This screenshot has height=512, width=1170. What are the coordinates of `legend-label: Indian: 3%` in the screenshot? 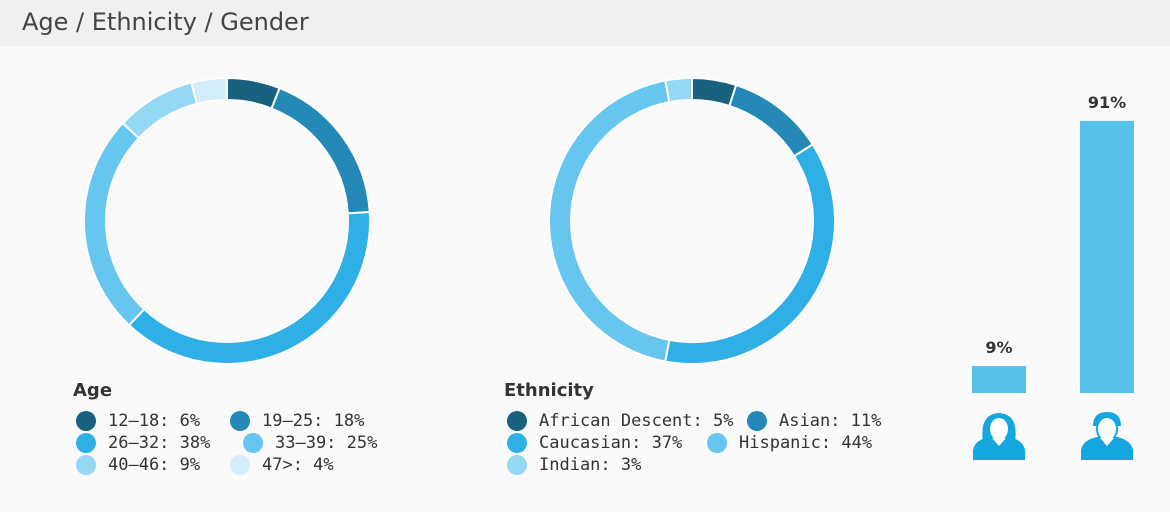 It's located at (590, 465).